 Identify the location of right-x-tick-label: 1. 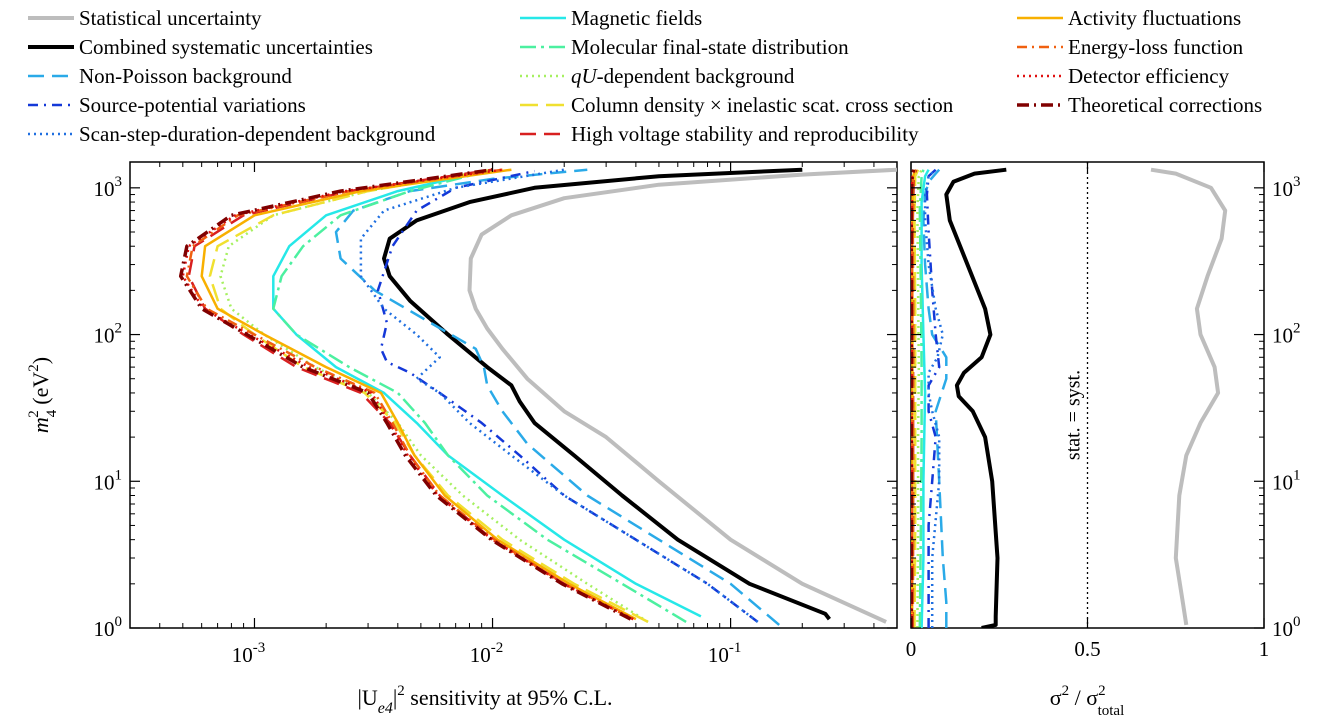
(1264, 649).